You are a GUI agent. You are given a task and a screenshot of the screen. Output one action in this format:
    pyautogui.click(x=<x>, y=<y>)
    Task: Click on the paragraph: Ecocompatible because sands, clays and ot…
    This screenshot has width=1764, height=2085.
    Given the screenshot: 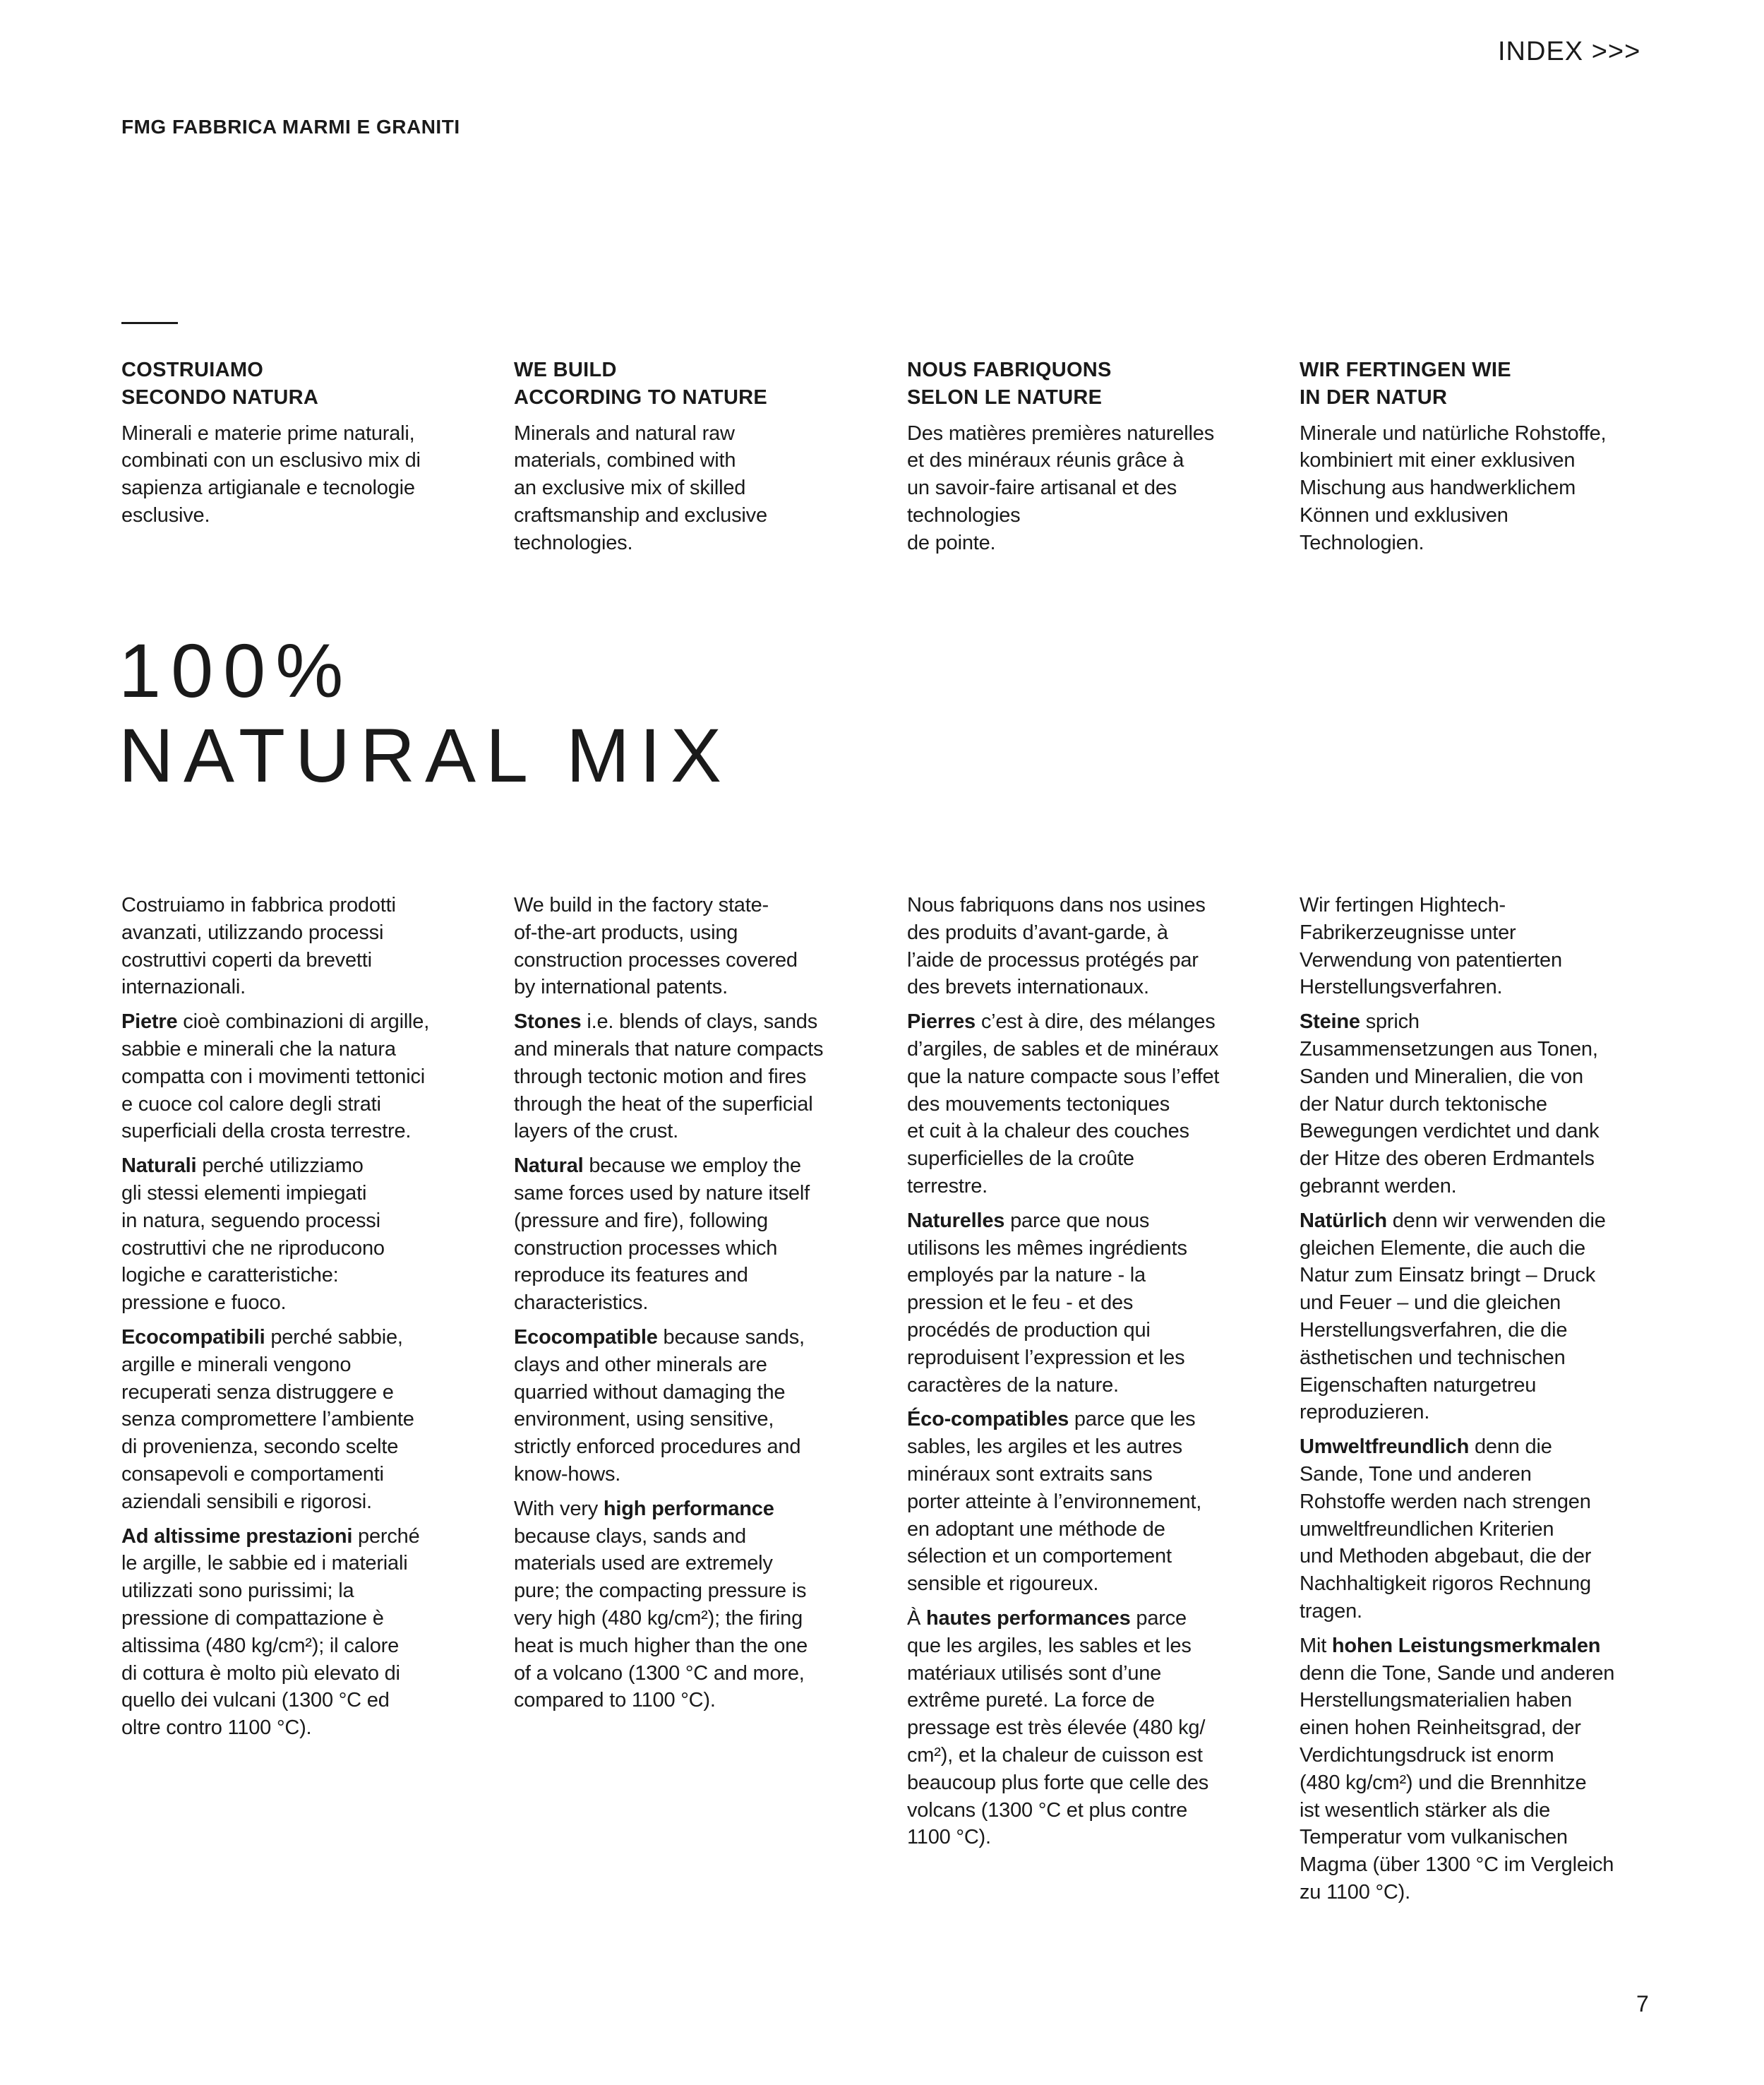 What is the action you would take?
    pyautogui.click(x=705, y=1406)
    